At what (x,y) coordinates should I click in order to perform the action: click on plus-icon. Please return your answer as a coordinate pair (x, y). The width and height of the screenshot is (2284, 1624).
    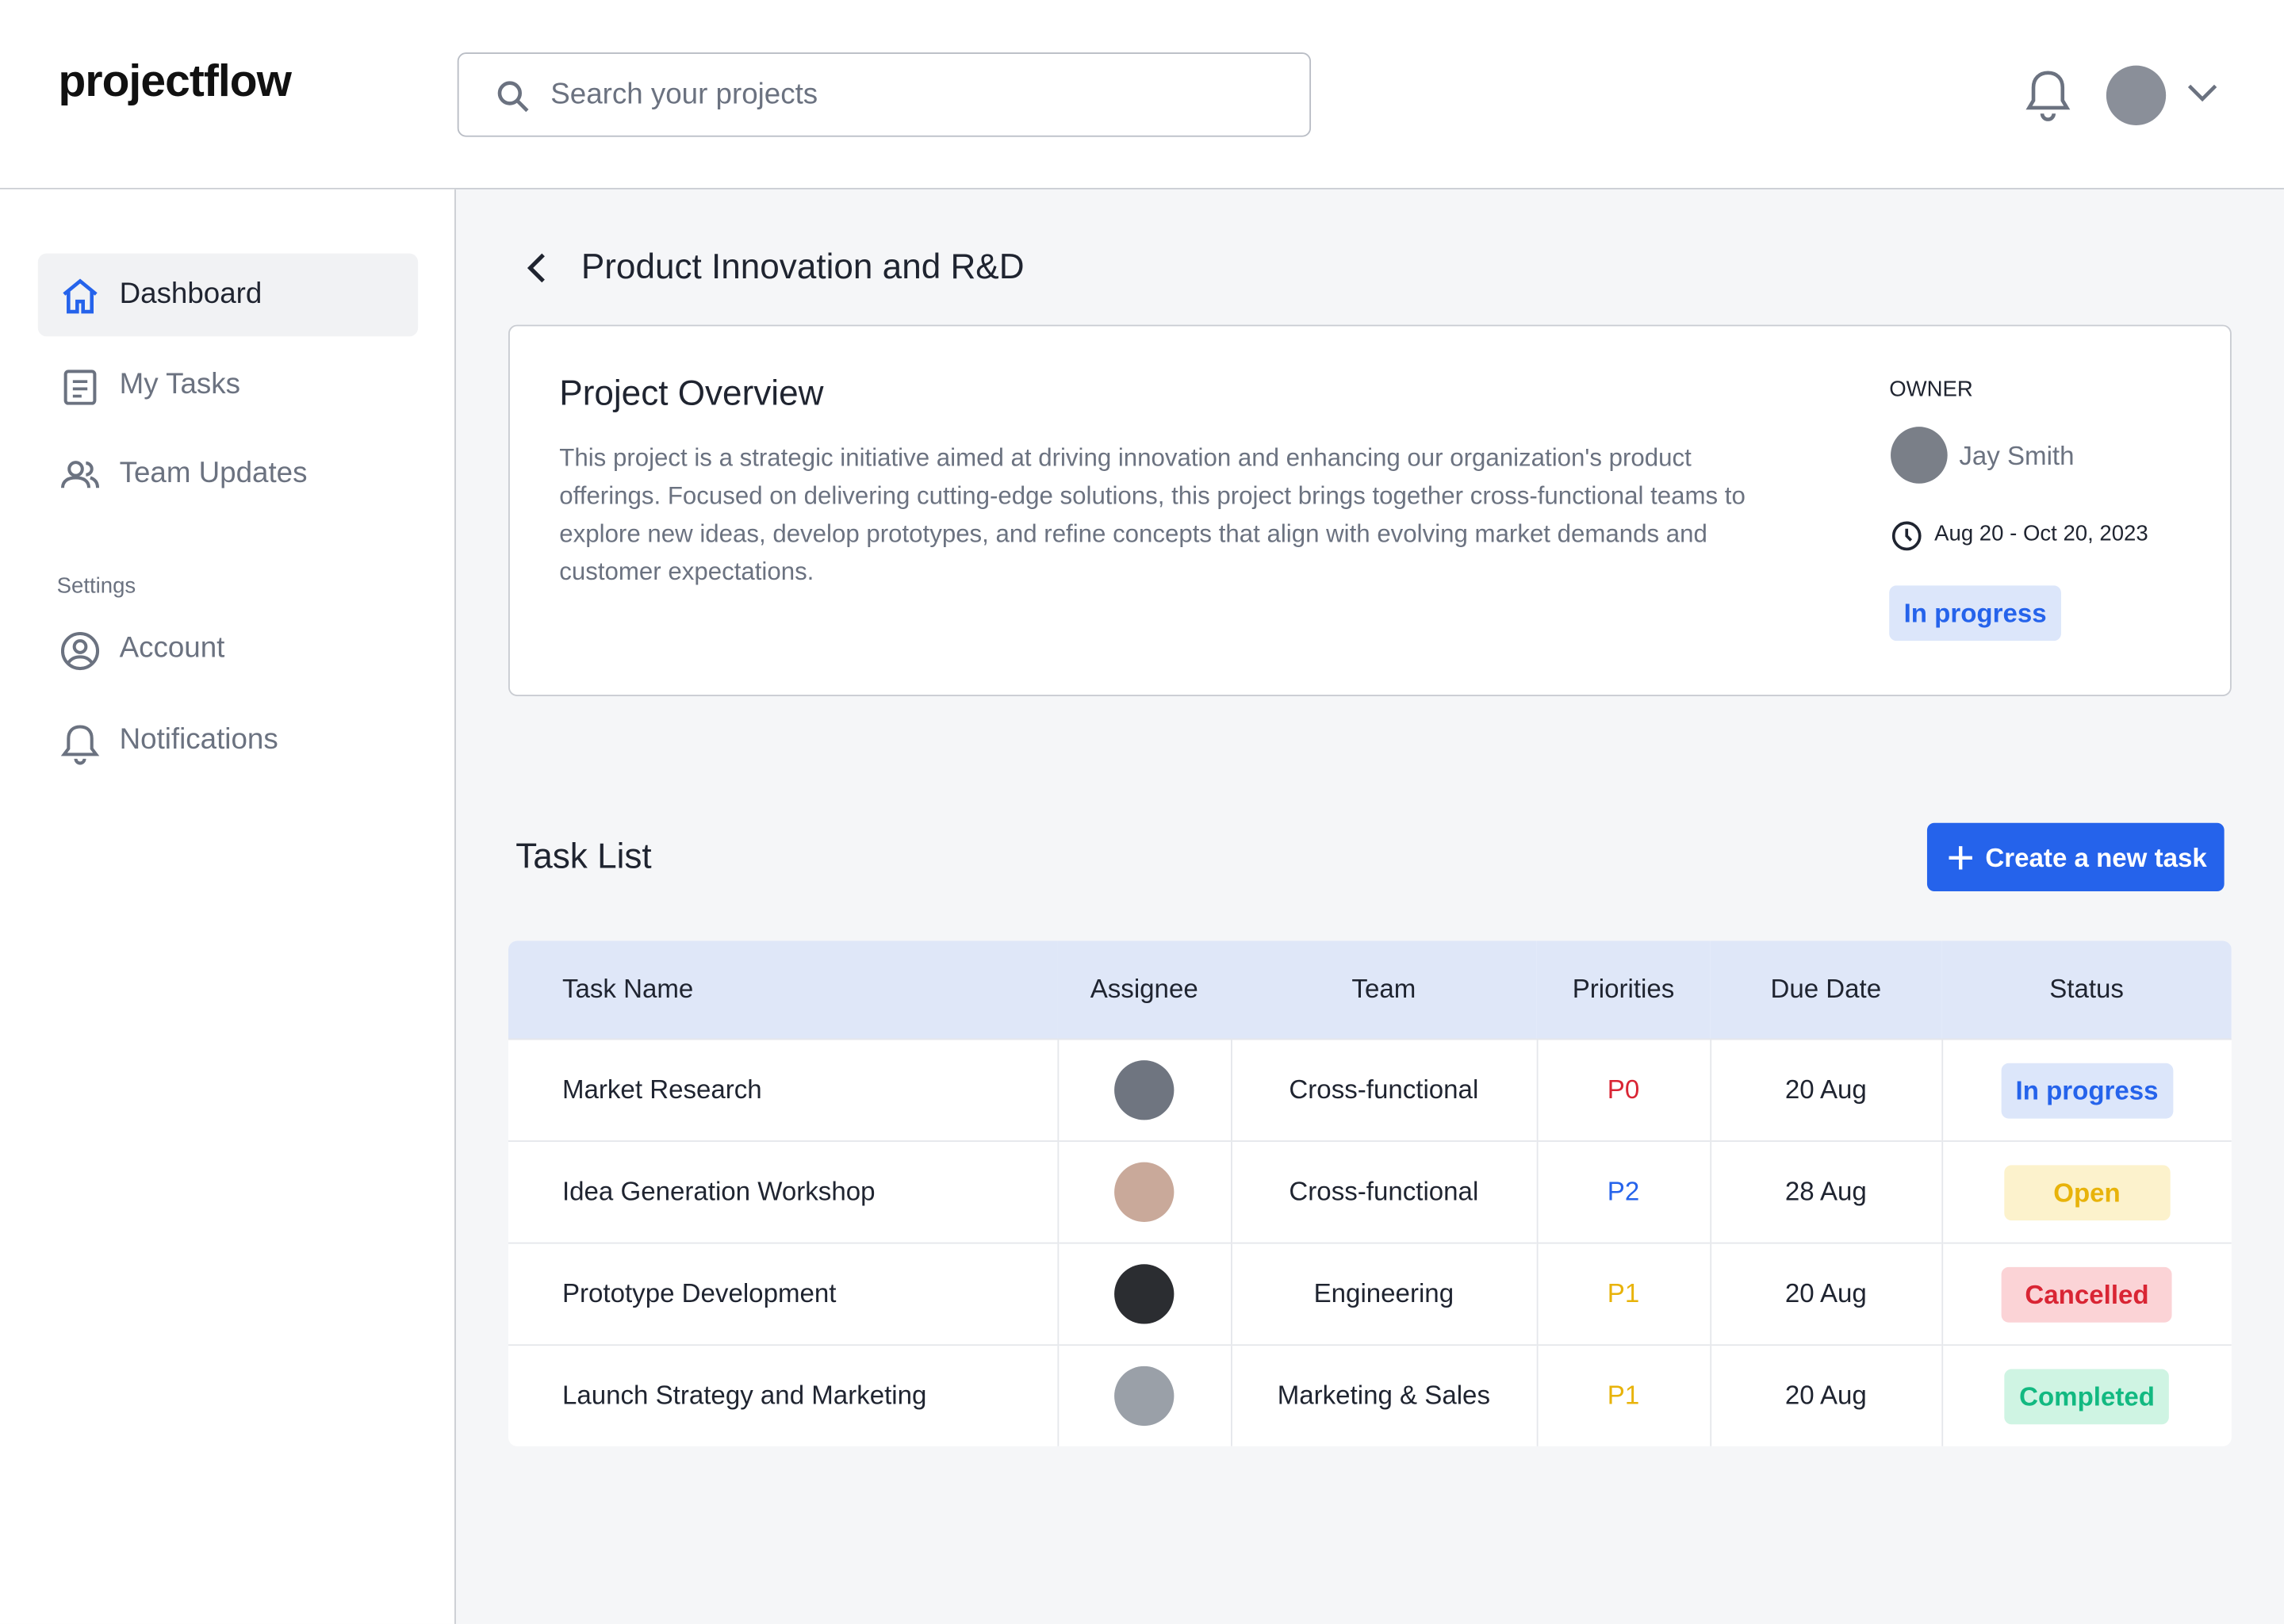
    Looking at the image, I should click on (1960, 858).